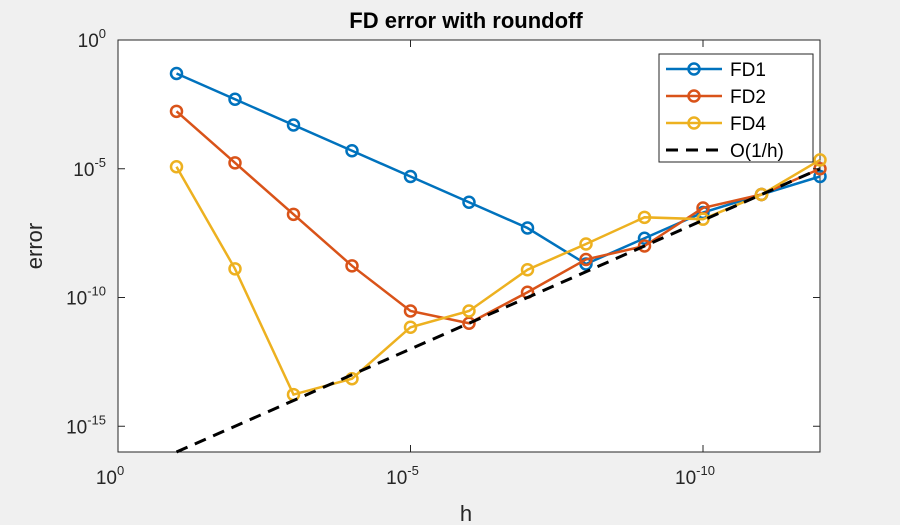 This screenshot has width=900, height=525. What do you see at coordinates (402, 476) in the screenshot?
I see `x-tick-label-1: 10⁻⁵` at bounding box center [402, 476].